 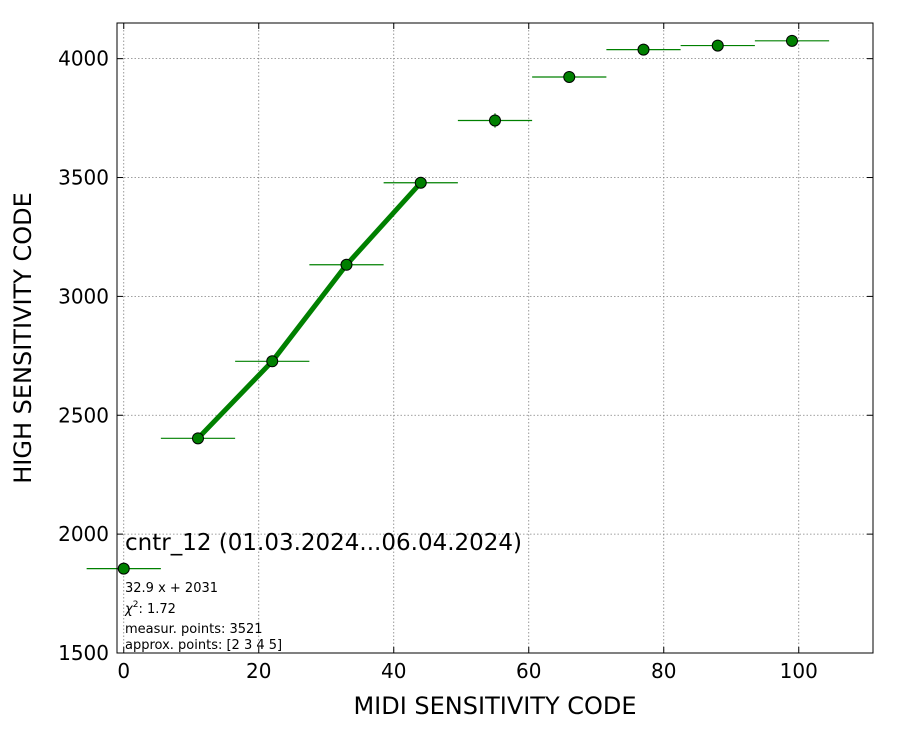 I want to click on x-axis-label: MIDI SENSITIVITY CODE, so click(x=494, y=706).